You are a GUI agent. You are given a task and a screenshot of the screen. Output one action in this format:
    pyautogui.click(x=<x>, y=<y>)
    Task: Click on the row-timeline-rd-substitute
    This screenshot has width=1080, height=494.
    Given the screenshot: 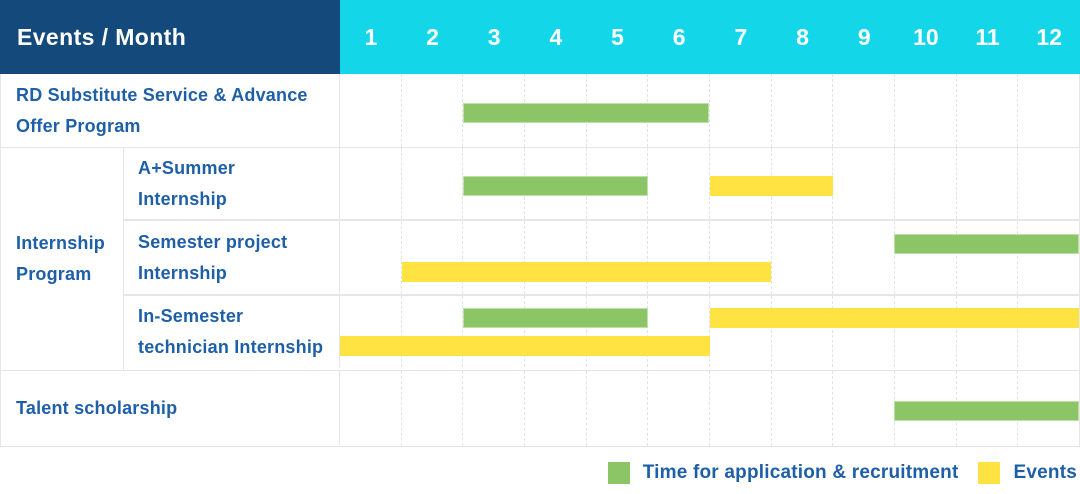 What is the action you would take?
    pyautogui.click(x=709, y=110)
    